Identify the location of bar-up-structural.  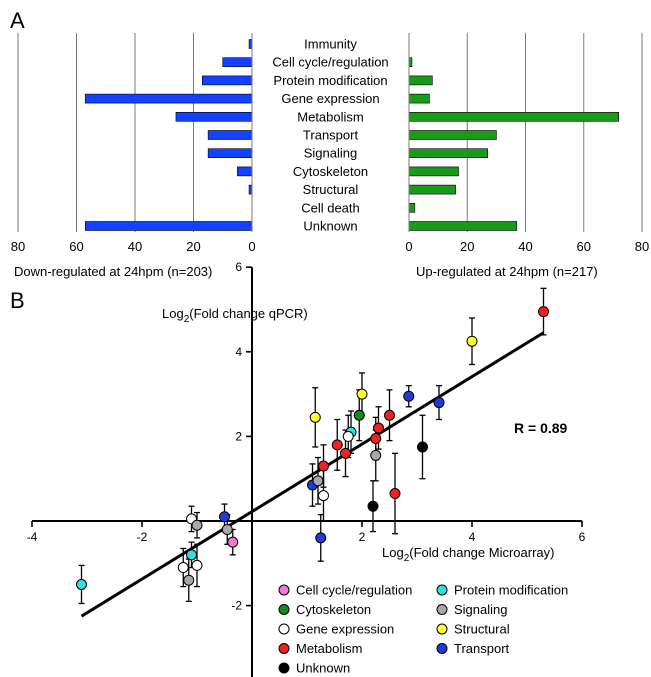
(432, 189).